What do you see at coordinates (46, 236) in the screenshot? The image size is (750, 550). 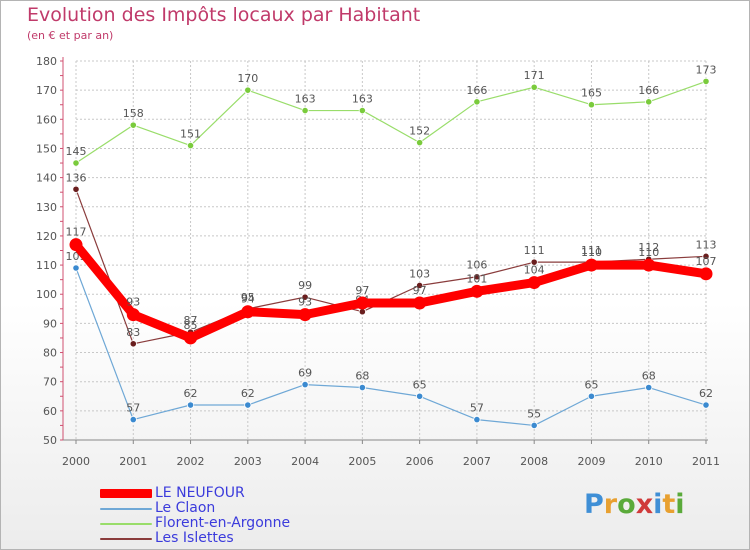 I see `y-tick-label: 120` at bounding box center [46, 236].